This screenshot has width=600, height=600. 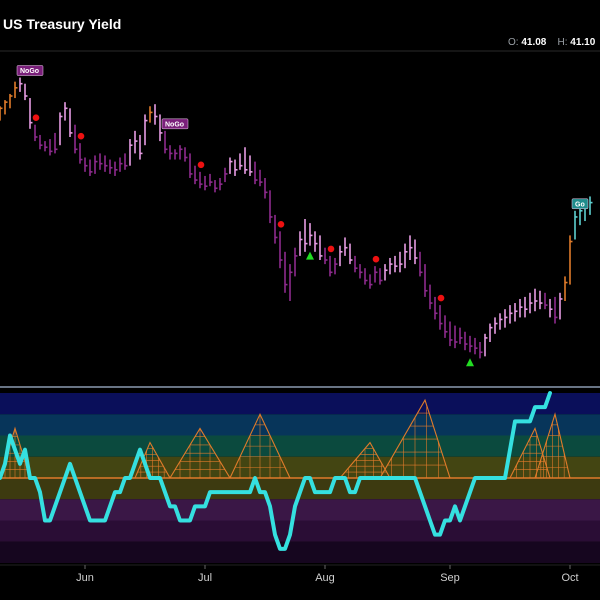 I want to click on chart-header: US Treasury Yield O: 41.08 H: 41.10, so click(x=300, y=25).